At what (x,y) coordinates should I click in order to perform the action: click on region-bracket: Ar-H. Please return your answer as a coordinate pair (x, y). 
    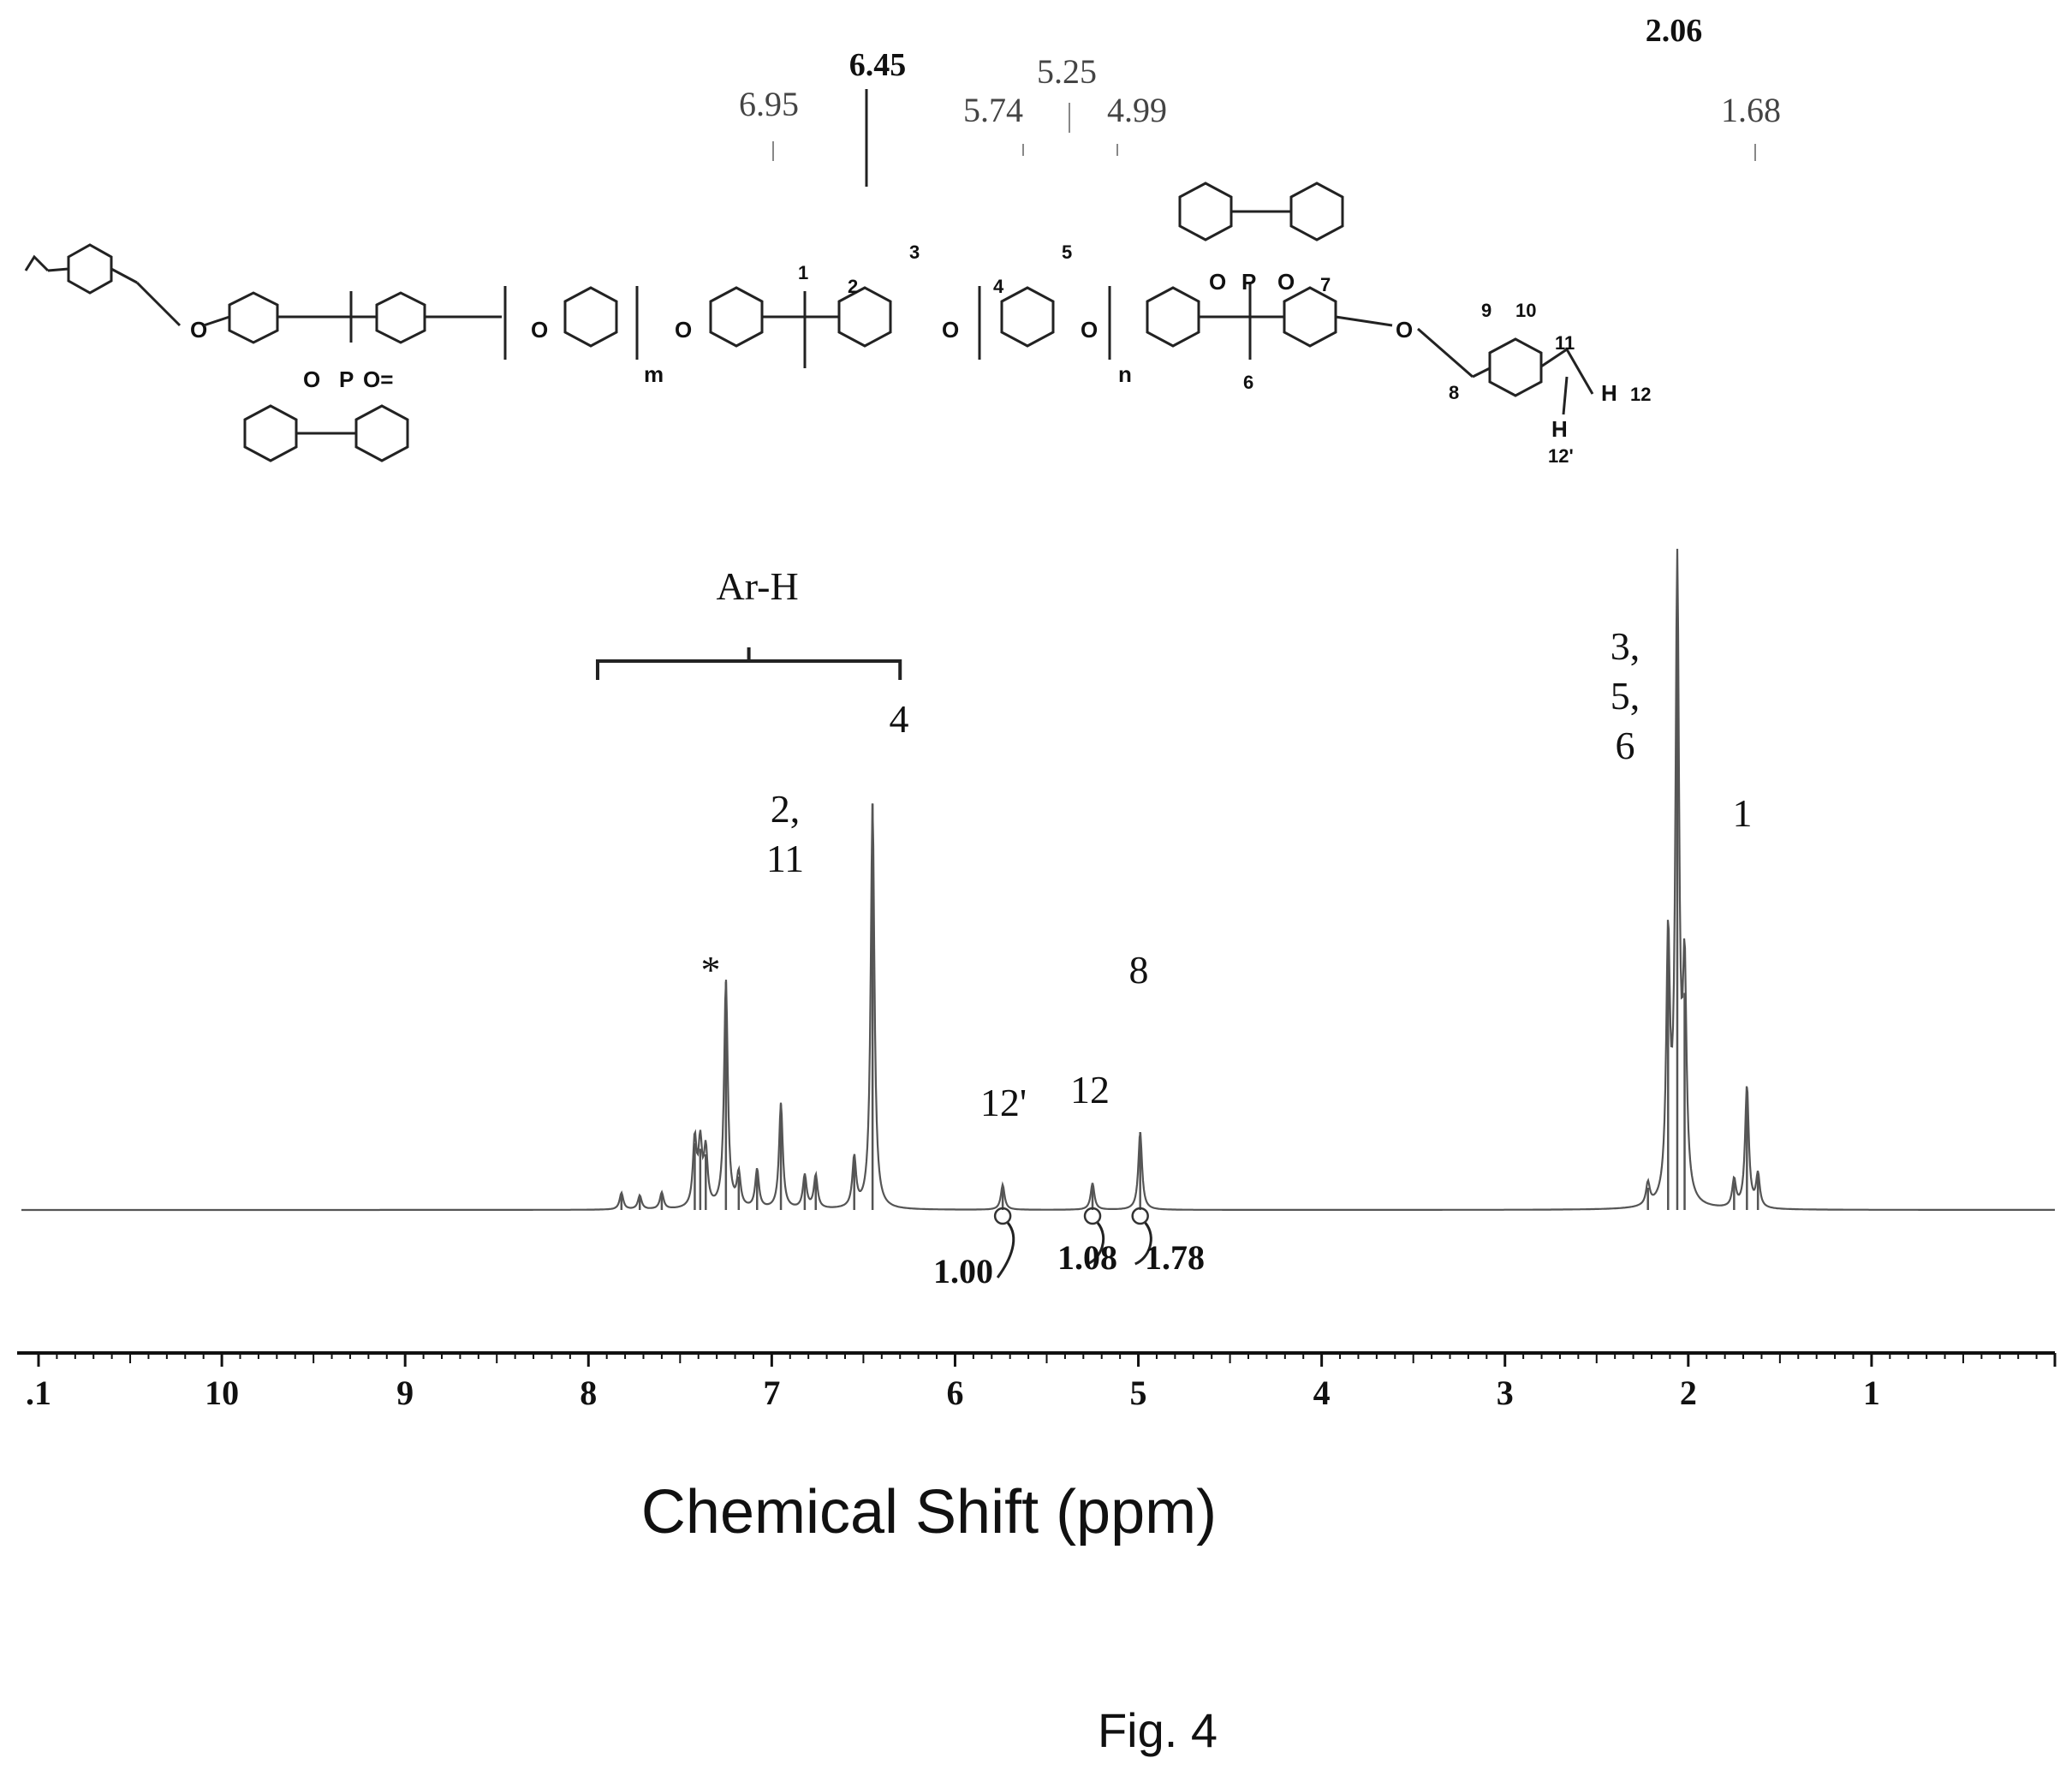
    Looking at the image, I should click on (748, 622).